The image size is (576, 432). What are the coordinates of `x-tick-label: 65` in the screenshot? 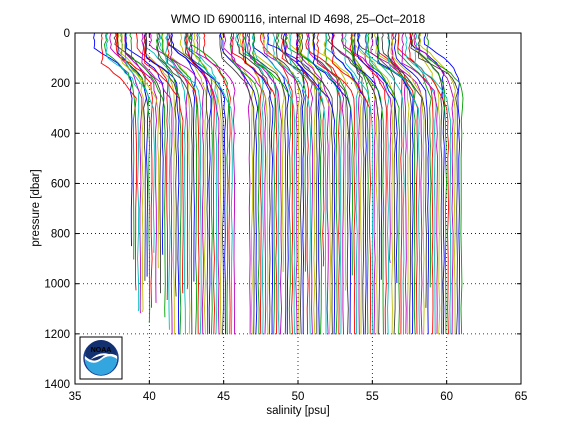 It's located at (521, 397).